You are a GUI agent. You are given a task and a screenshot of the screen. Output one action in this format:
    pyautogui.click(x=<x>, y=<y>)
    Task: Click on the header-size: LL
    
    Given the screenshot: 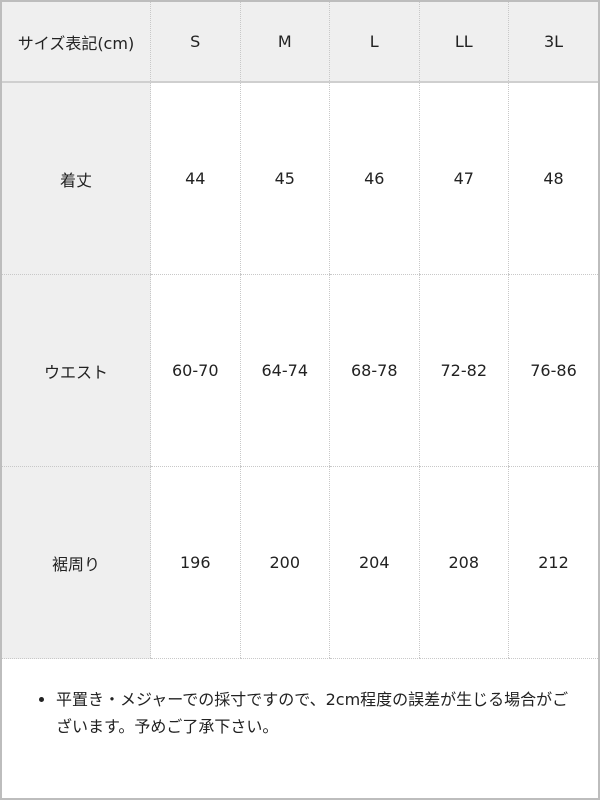 What is the action you would take?
    pyautogui.click(x=463, y=42)
    